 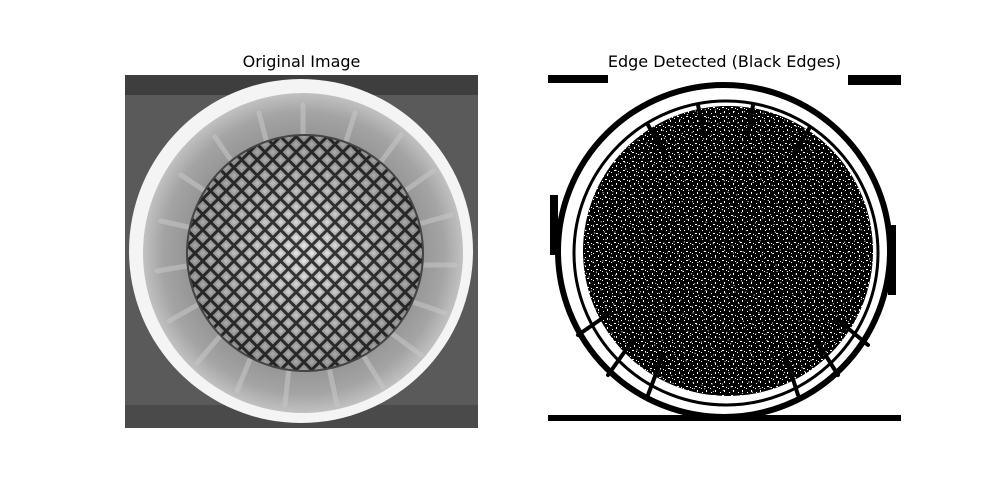 What do you see at coordinates (724, 61) in the screenshot?
I see `panel-title-edge-detected: Edge Detected (Black Edges)` at bounding box center [724, 61].